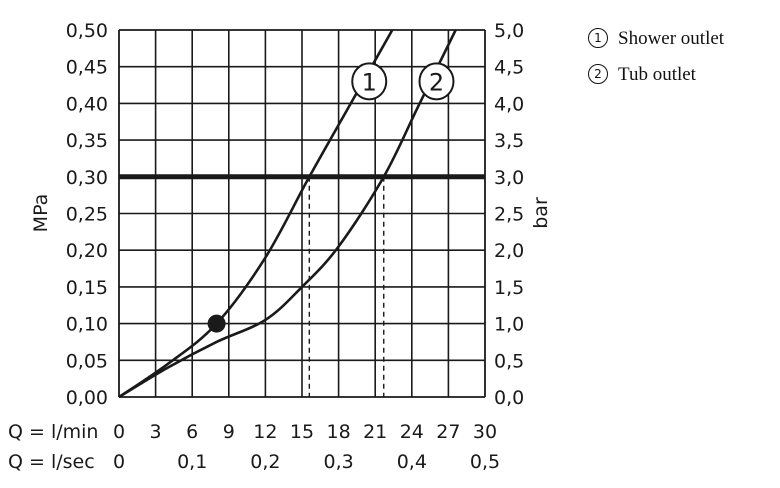 Image resolution: width=780 pixels, height=488 pixels. I want to click on x2-tick-label: 0,5, so click(485, 462).